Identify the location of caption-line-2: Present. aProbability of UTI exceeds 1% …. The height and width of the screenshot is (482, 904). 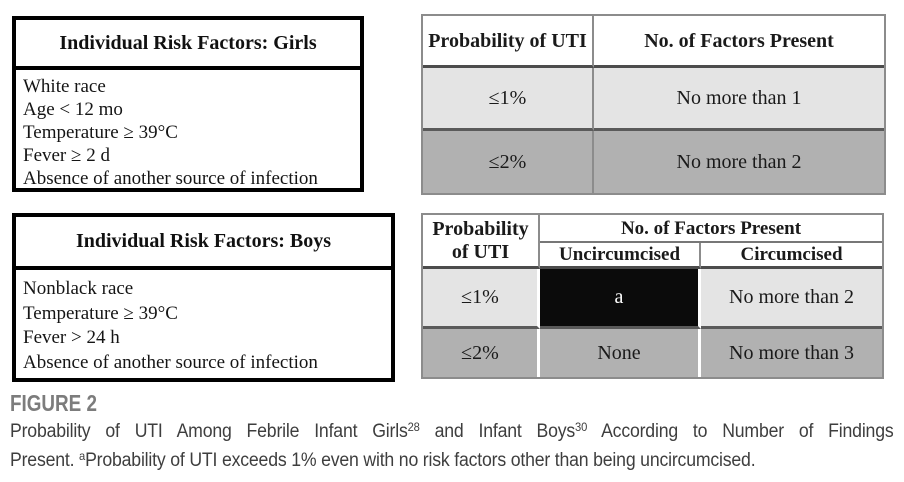
(452, 460).